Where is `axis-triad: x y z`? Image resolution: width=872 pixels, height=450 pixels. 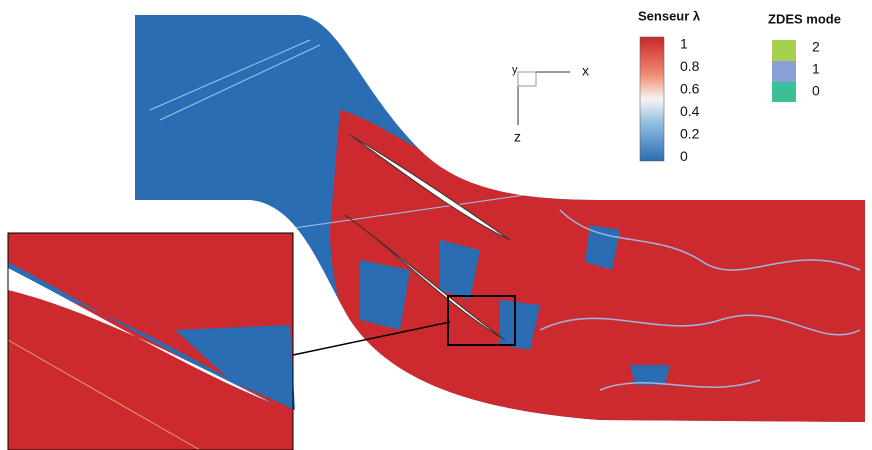
axis-triad: x y z is located at coordinates (550, 104).